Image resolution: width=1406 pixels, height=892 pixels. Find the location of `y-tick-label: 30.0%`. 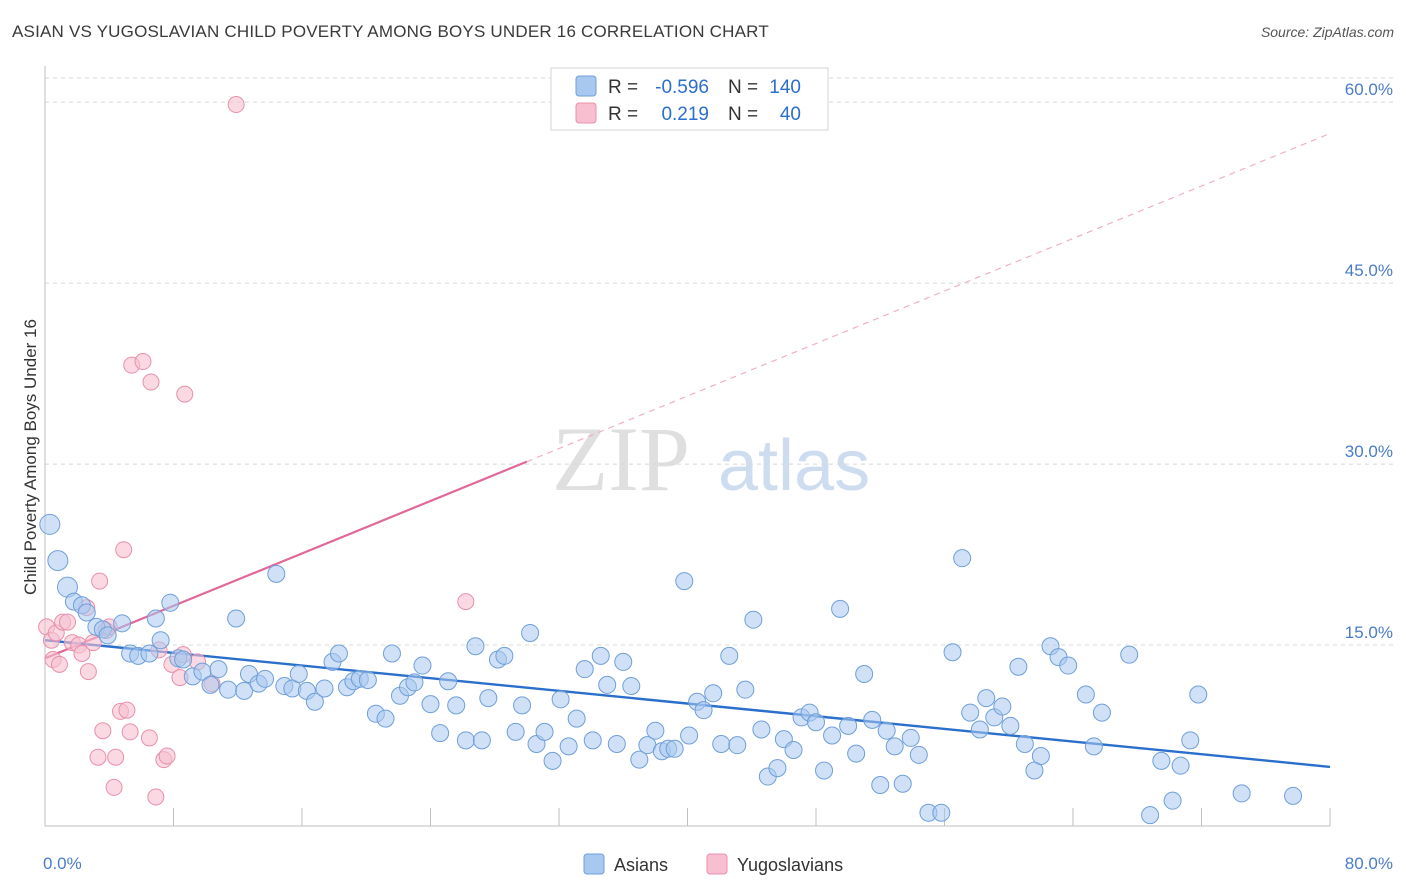

y-tick-label: 30.0% is located at coordinates (1369, 451).